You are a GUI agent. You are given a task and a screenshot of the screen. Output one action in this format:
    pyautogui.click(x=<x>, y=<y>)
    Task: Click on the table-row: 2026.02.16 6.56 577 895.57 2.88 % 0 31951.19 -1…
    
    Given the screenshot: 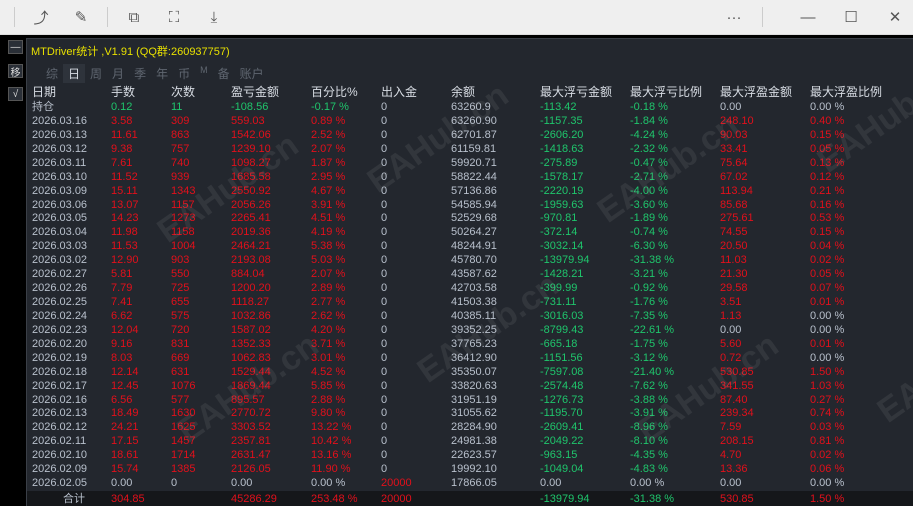 What is the action you would take?
    pyautogui.click(x=470, y=400)
    